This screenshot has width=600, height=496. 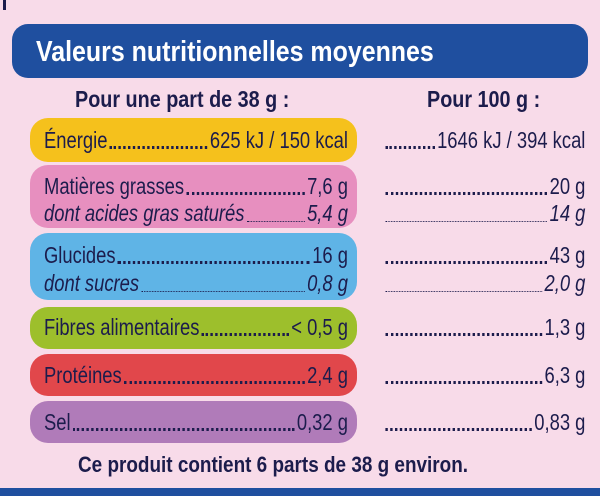 What do you see at coordinates (196, 283) in the screenshot?
I see `sub-row: dont sucres 0,8 g` at bounding box center [196, 283].